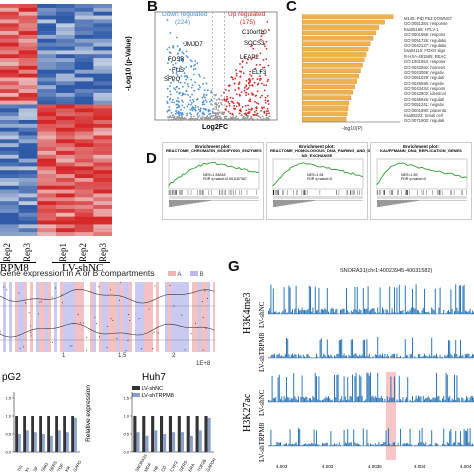  I want to click on legend-shnc: LV-shNC, so click(147, 389).